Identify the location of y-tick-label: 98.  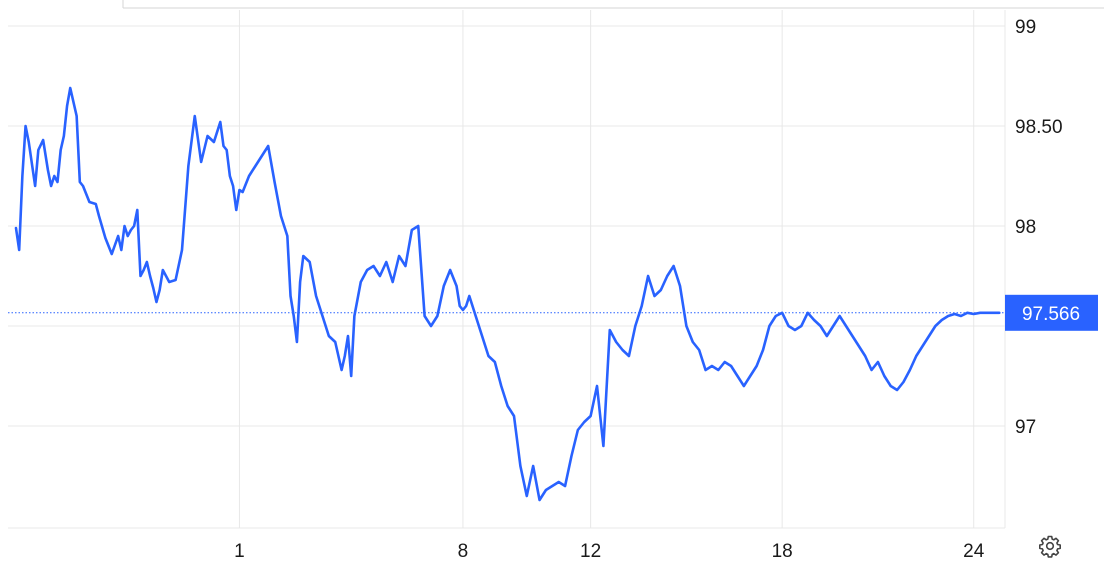
(1025, 227).